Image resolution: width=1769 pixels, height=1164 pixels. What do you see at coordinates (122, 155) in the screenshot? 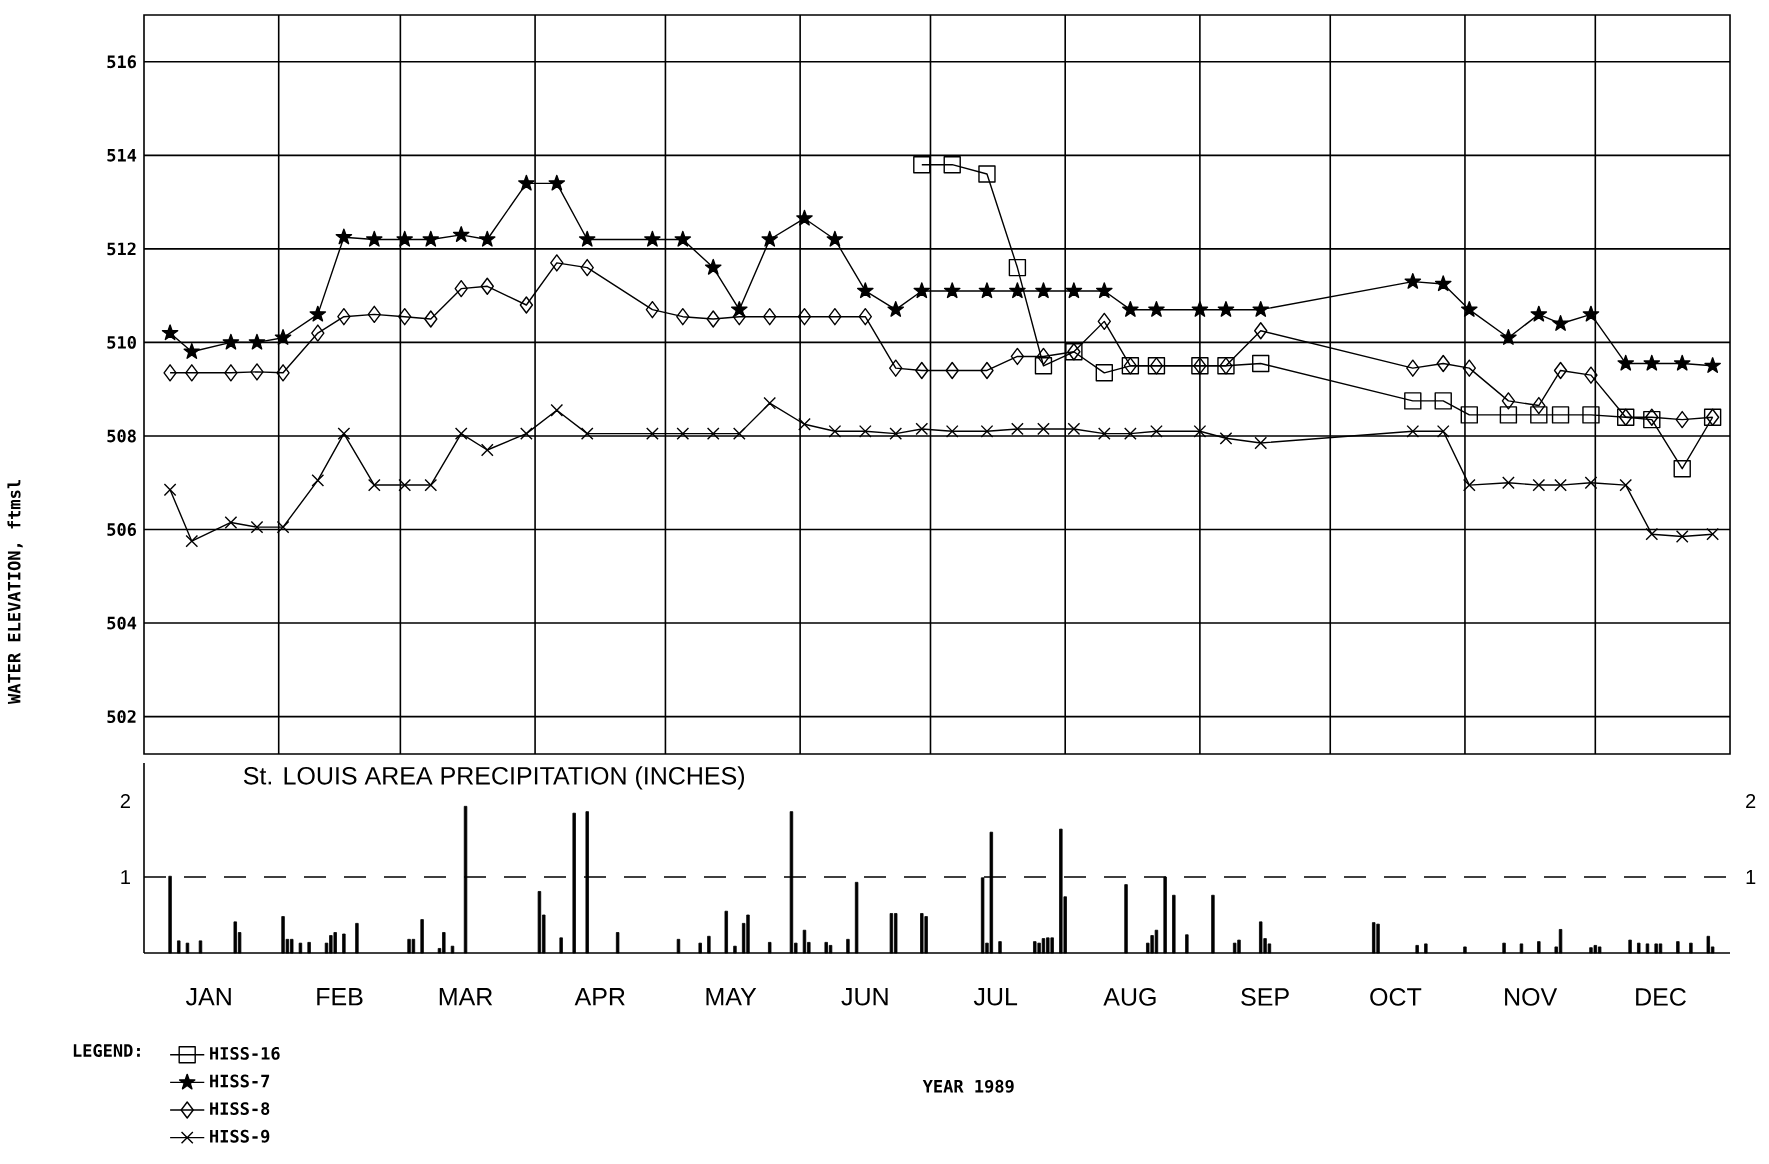
I see `y-tick-label: 514` at bounding box center [122, 155].